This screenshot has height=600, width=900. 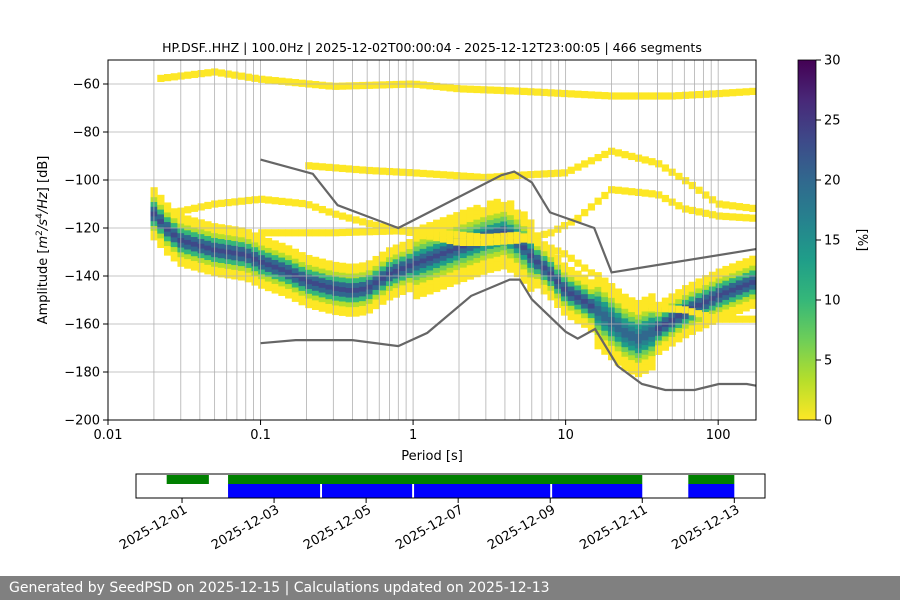 What do you see at coordinates (597, 491) in the screenshot?
I see `availability-segment-blue` at bounding box center [597, 491].